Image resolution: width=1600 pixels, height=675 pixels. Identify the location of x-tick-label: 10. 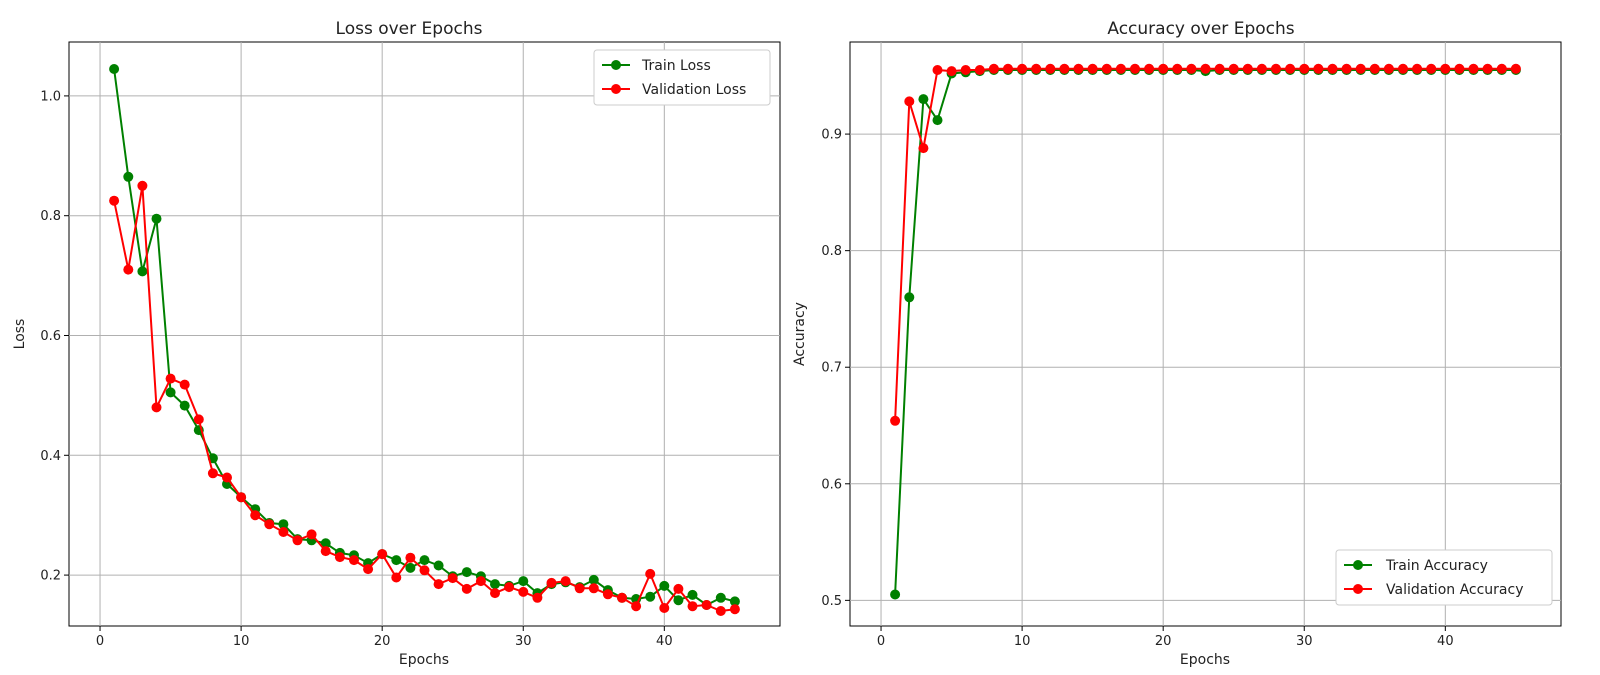
(241, 641).